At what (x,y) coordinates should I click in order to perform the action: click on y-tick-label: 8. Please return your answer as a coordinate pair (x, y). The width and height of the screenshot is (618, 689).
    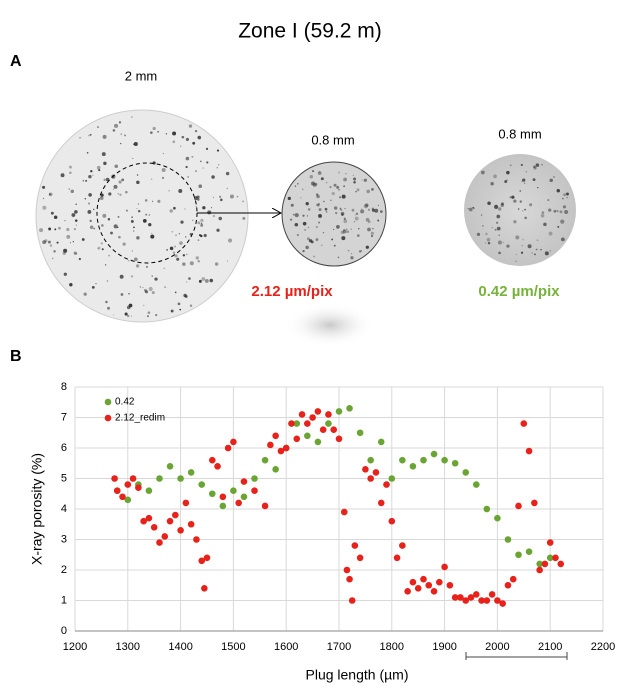
    Looking at the image, I should click on (64, 387).